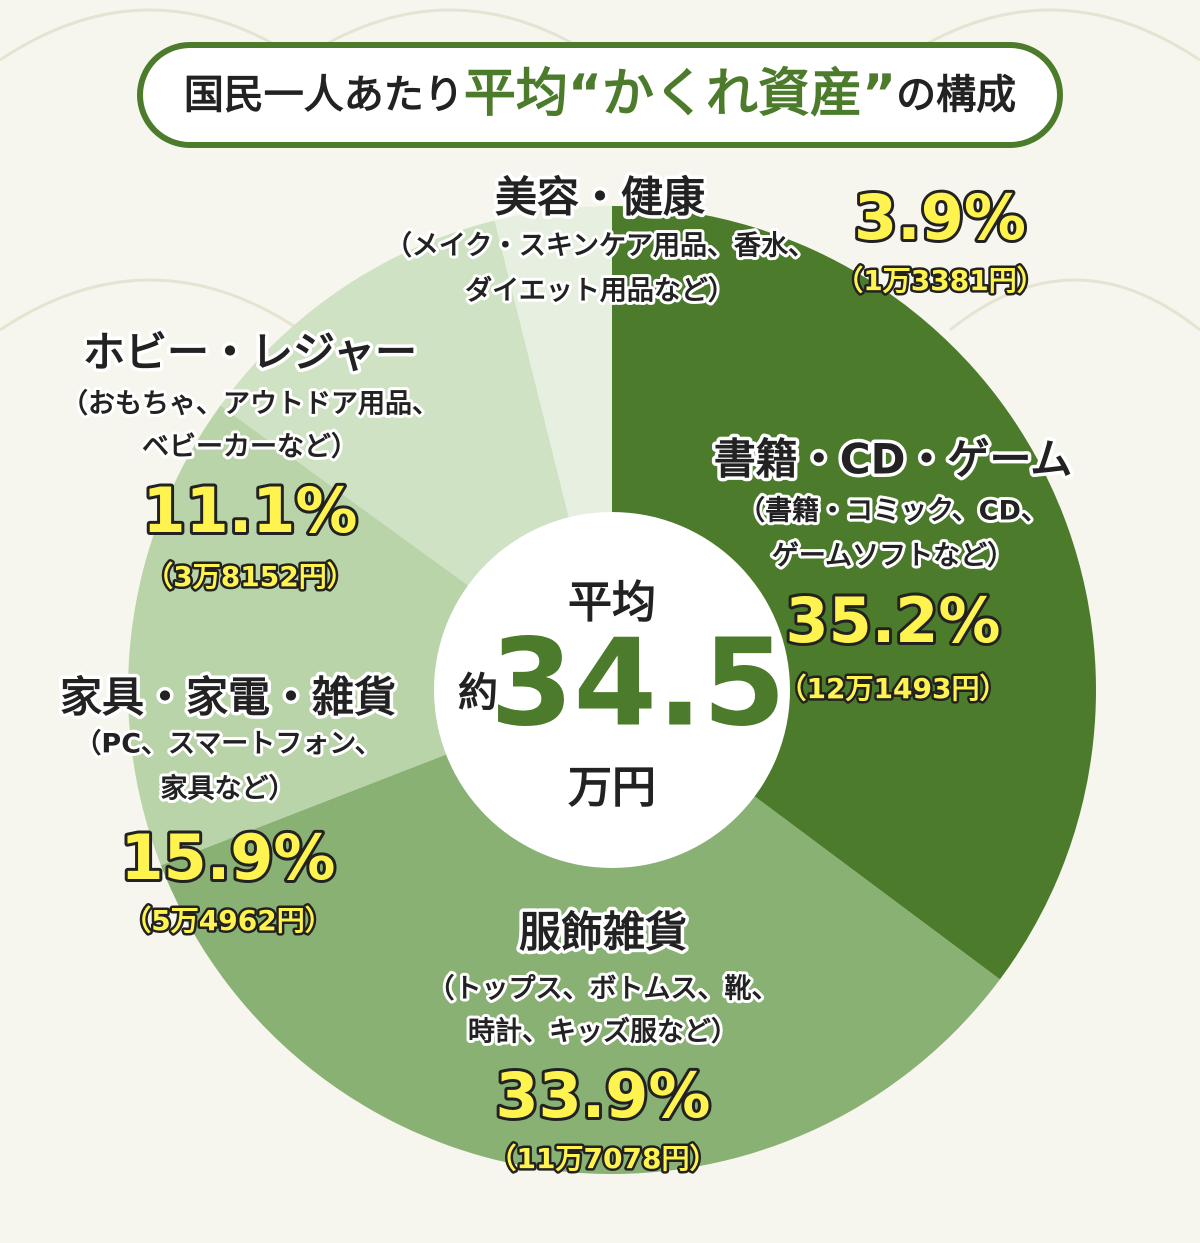 Image resolution: width=1200 pixels, height=1243 pixels. Describe the element at coordinates (324, 95) in the screenshot. I see `title-part: 国民一人あたり` at that location.